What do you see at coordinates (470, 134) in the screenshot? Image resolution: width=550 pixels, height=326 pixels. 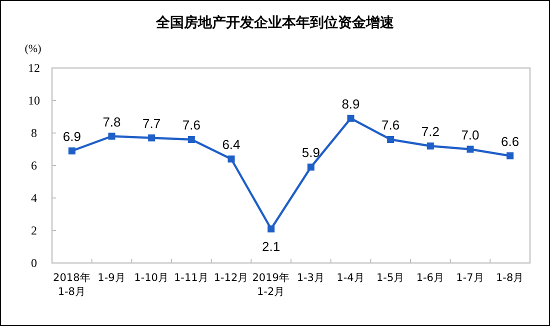 I see `data-label: 7.0` at bounding box center [470, 134].